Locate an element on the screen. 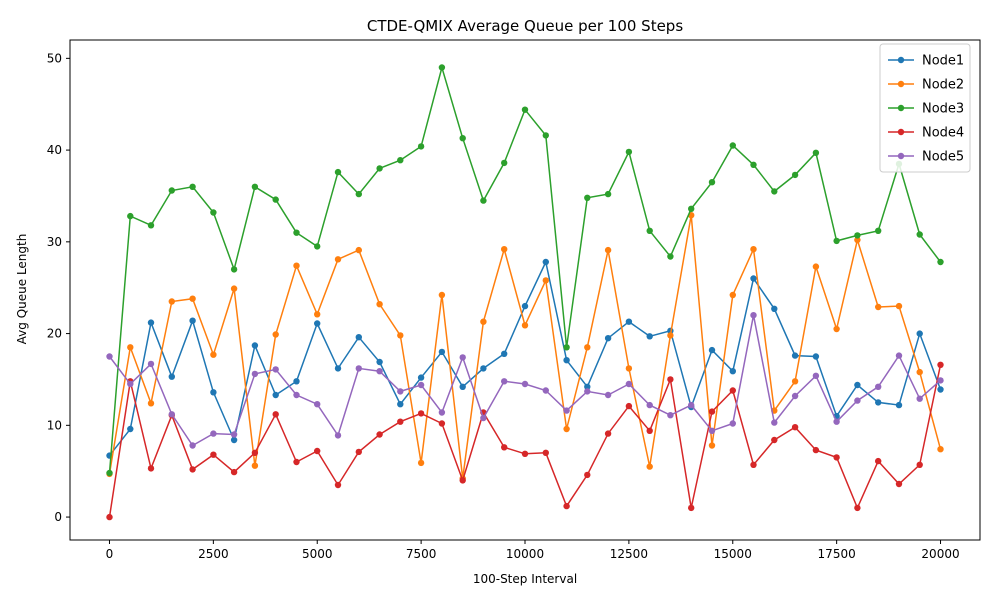 The width and height of the screenshot is (1000, 604). x-tick-label: 20000 is located at coordinates (940, 554).